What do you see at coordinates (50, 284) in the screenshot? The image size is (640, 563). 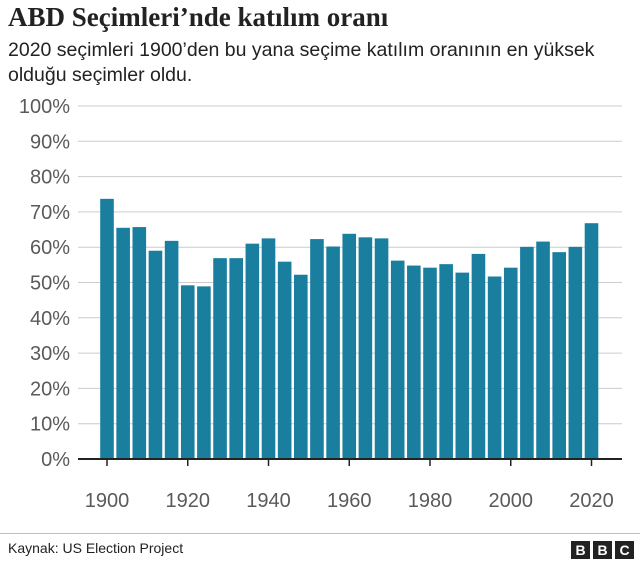 I see `y-tick-label: 50%` at bounding box center [50, 284].